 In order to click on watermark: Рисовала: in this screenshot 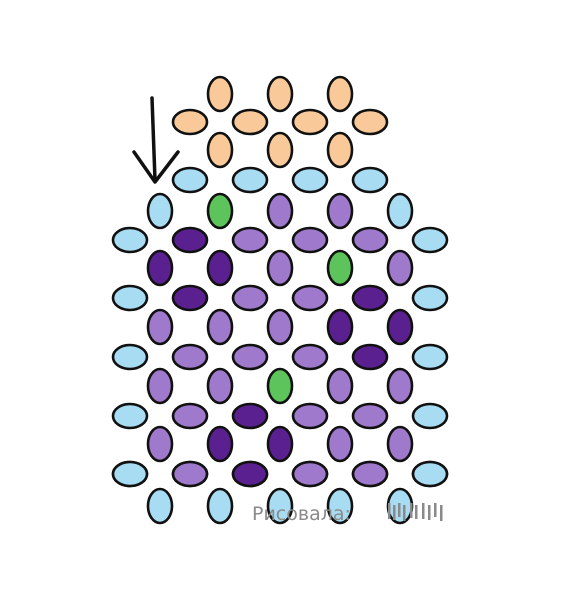, I will do `click(347, 514)`.